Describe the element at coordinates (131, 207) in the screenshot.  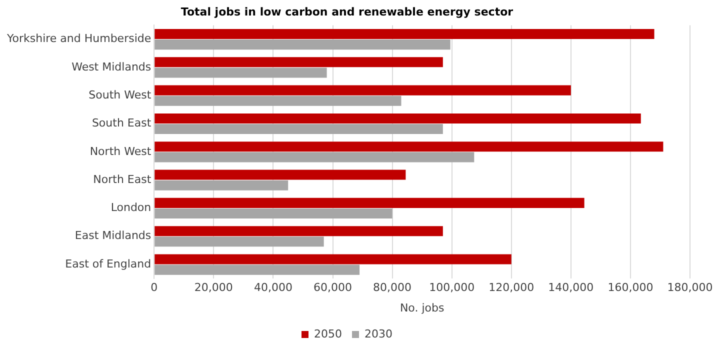
I see `y-tick-label: London` at that location.